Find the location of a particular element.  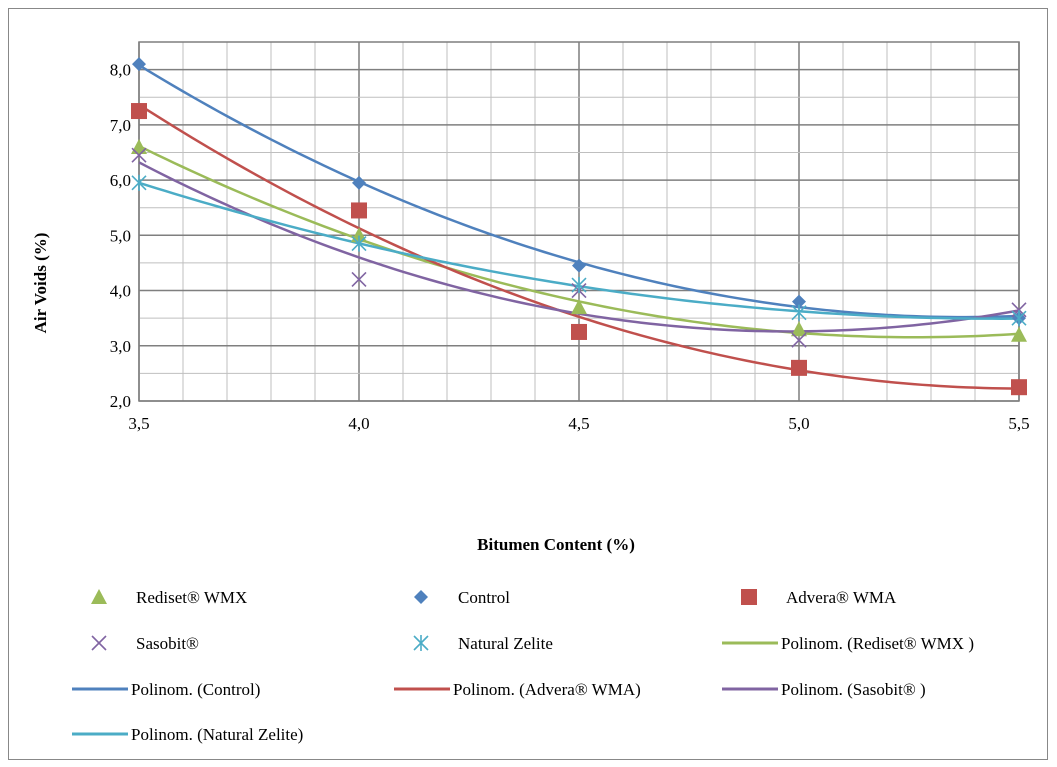

legend-item: Control is located at coordinates (462, 597).